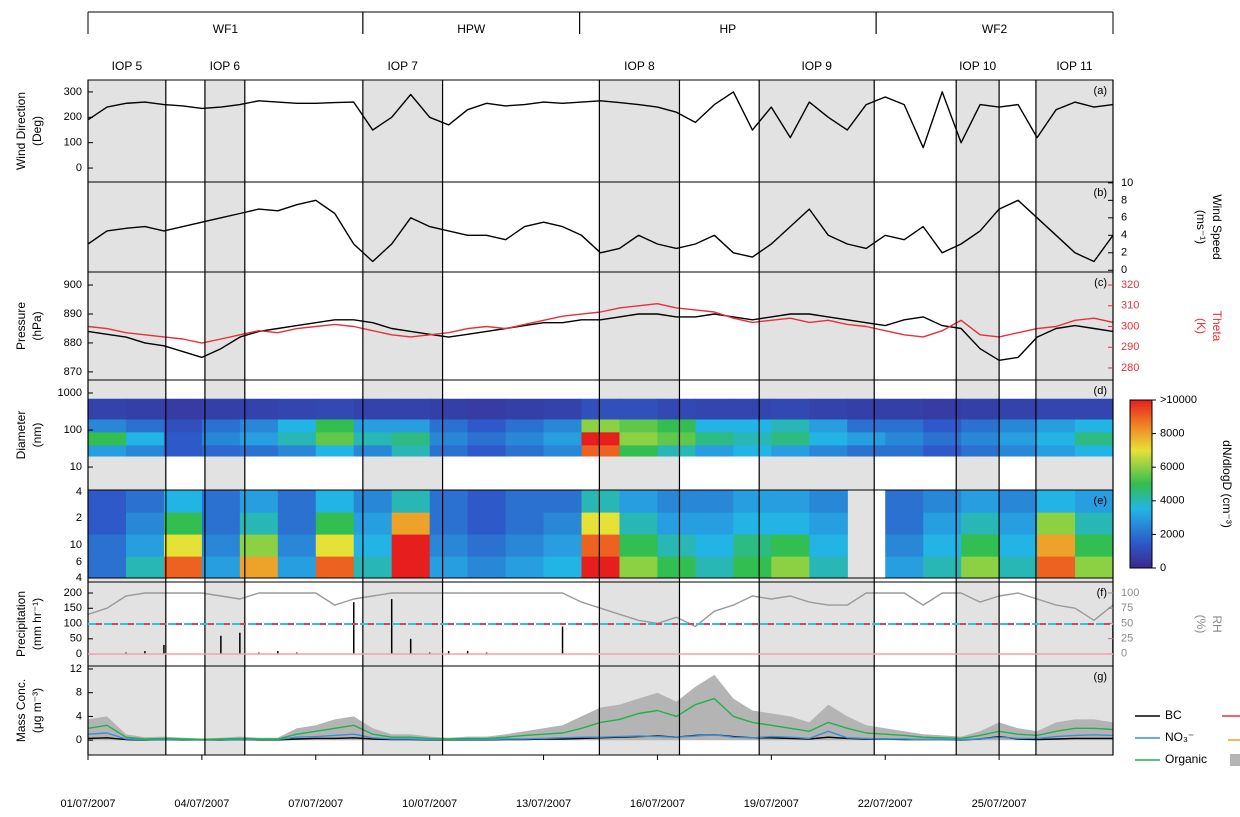 The width and height of the screenshot is (1240, 817). I want to click on colorbar, so click(1141, 484).